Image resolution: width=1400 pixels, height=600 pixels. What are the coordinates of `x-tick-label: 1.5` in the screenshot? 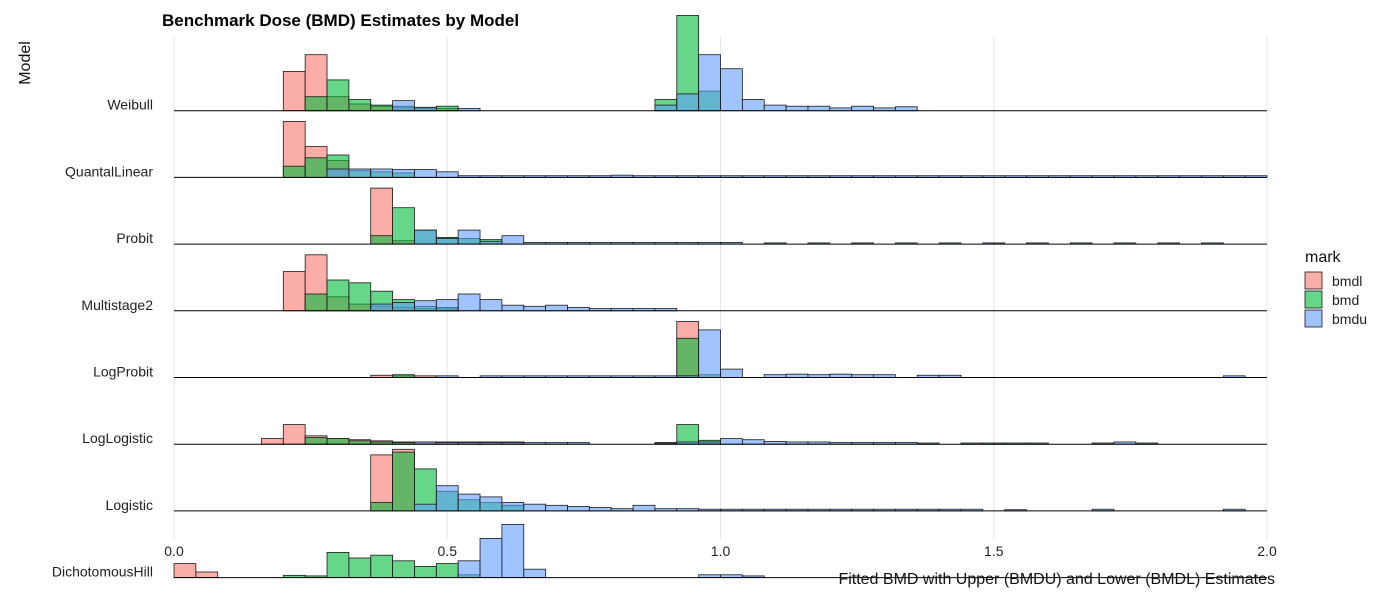 It's located at (994, 551).